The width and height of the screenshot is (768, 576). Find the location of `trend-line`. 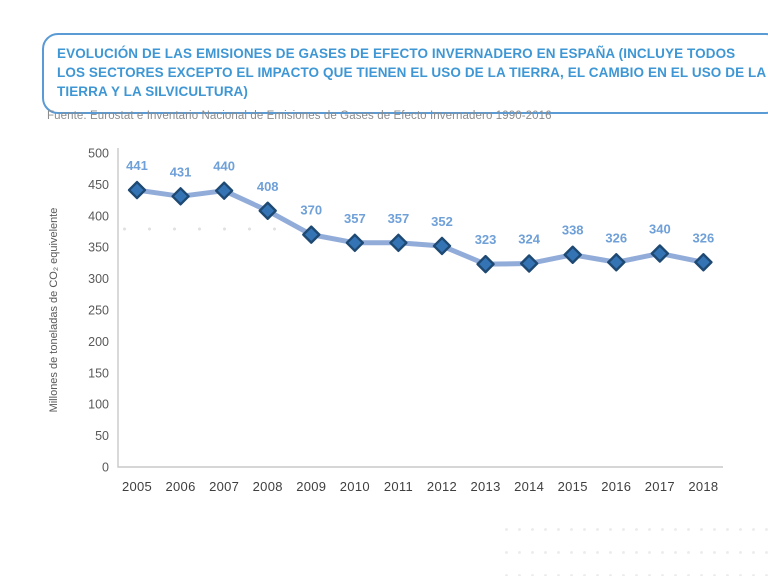

trend-line is located at coordinates (420, 227).